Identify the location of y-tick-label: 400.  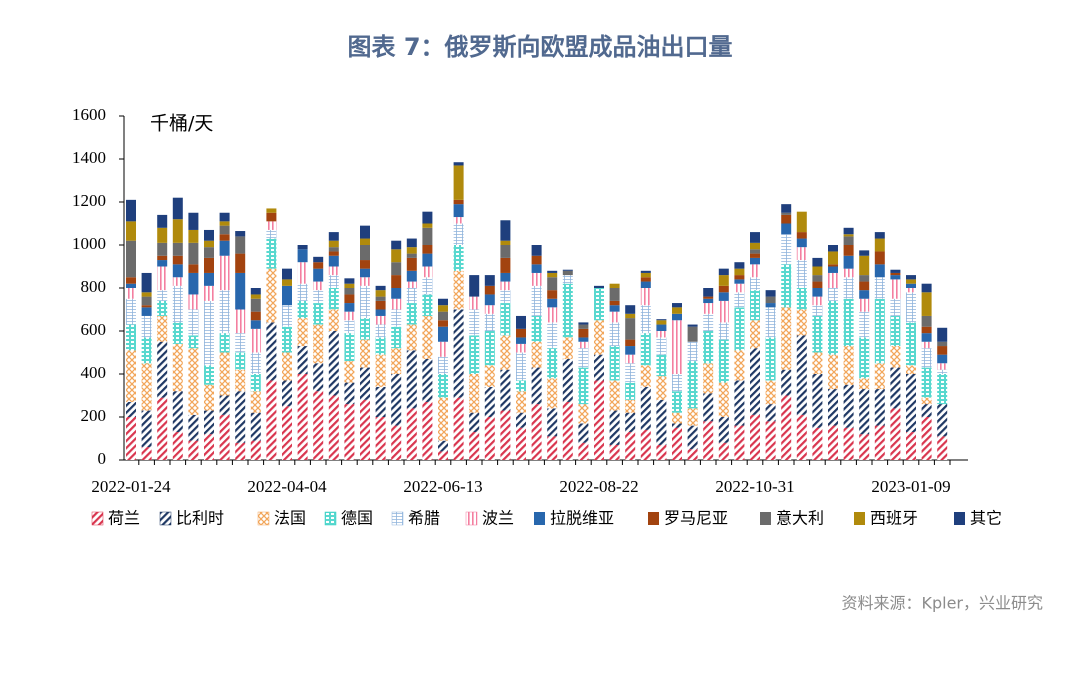
(94, 372).